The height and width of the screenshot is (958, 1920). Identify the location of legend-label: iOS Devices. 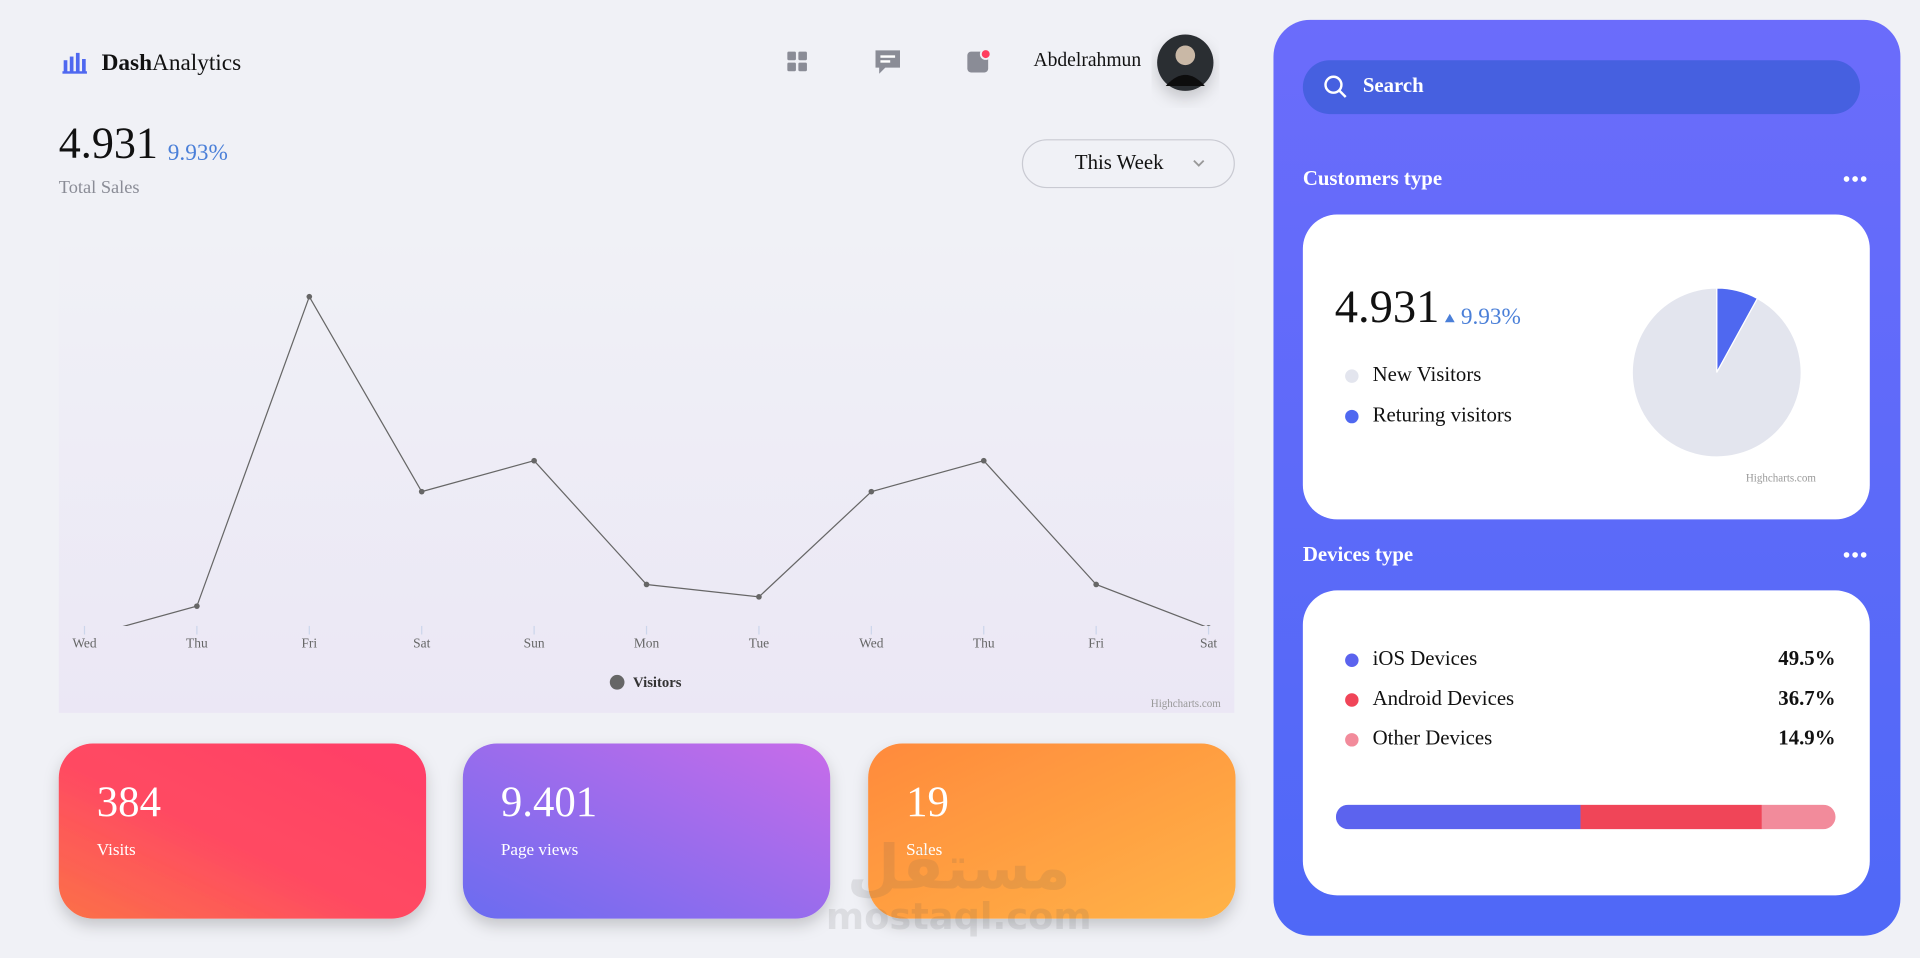
(1425, 658).